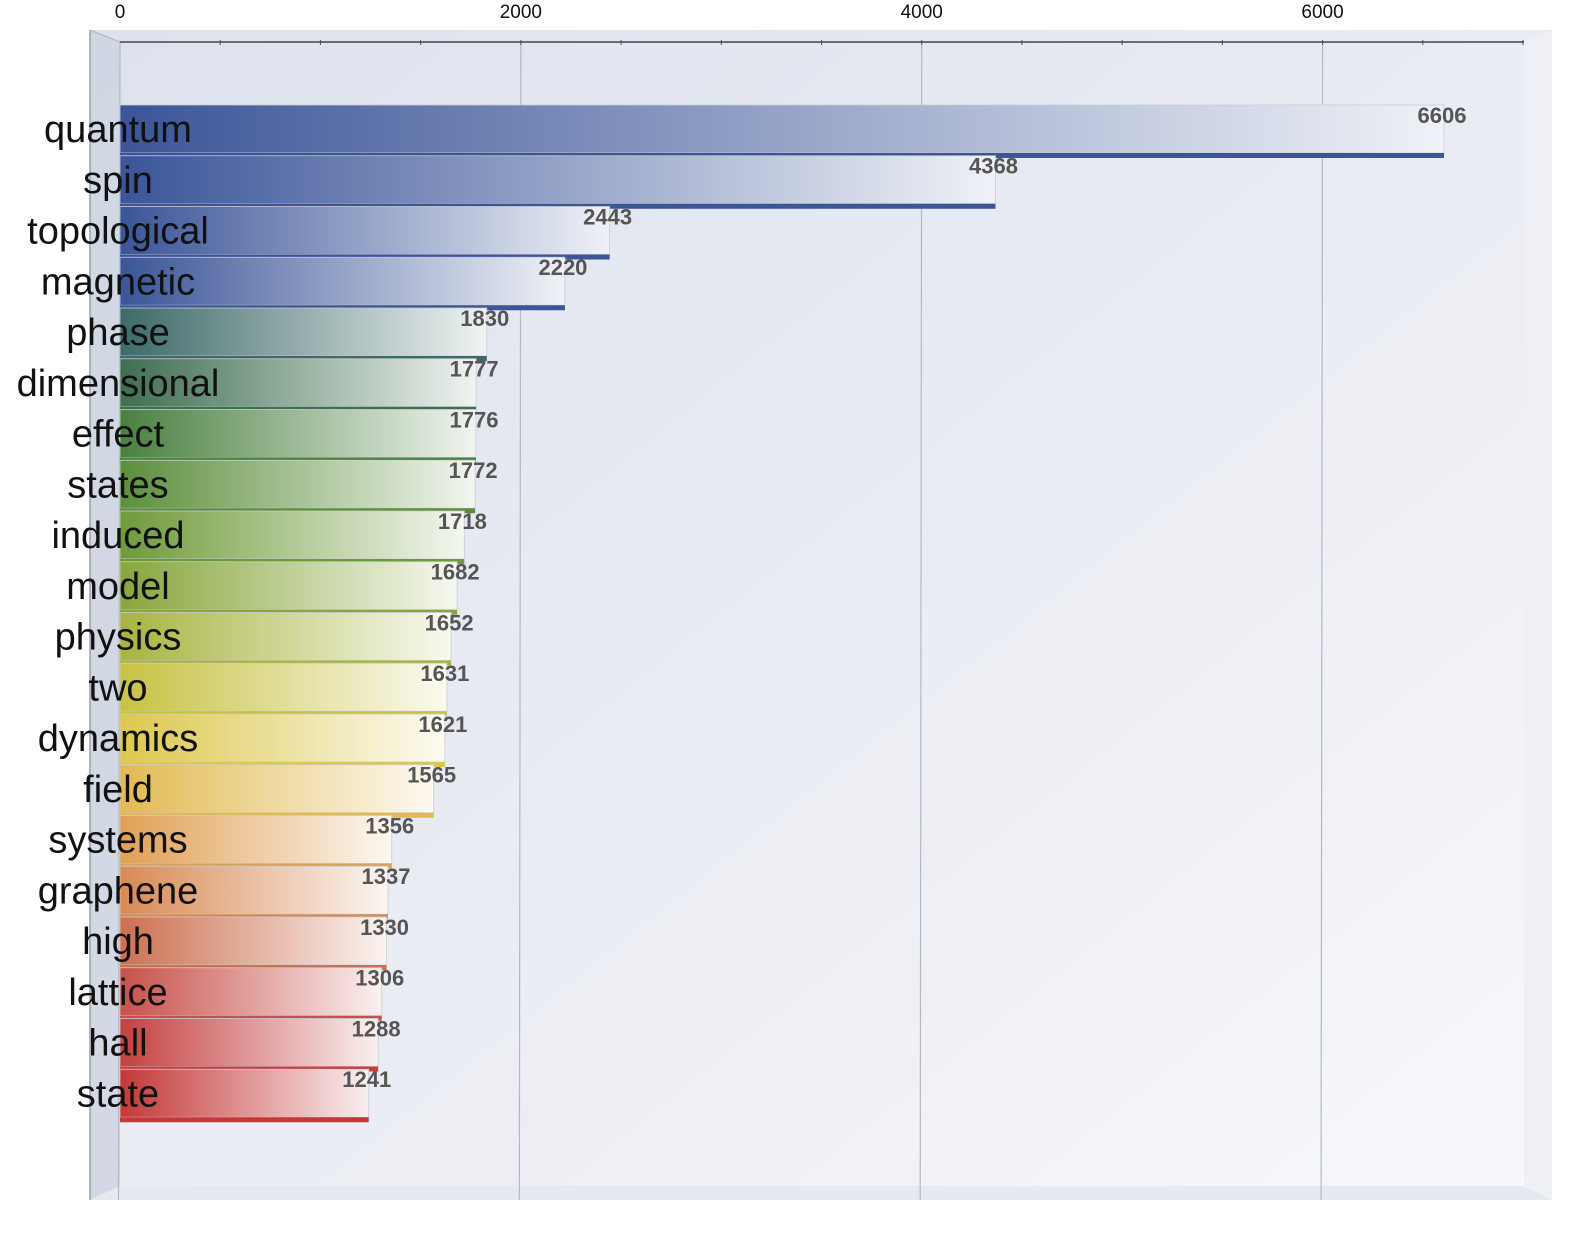 Image resolution: width=1574 pixels, height=1246 pixels. What do you see at coordinates (1442, 115) in the screenshot?
I see `value-label: 6606` at bounding box center [1442, 115].